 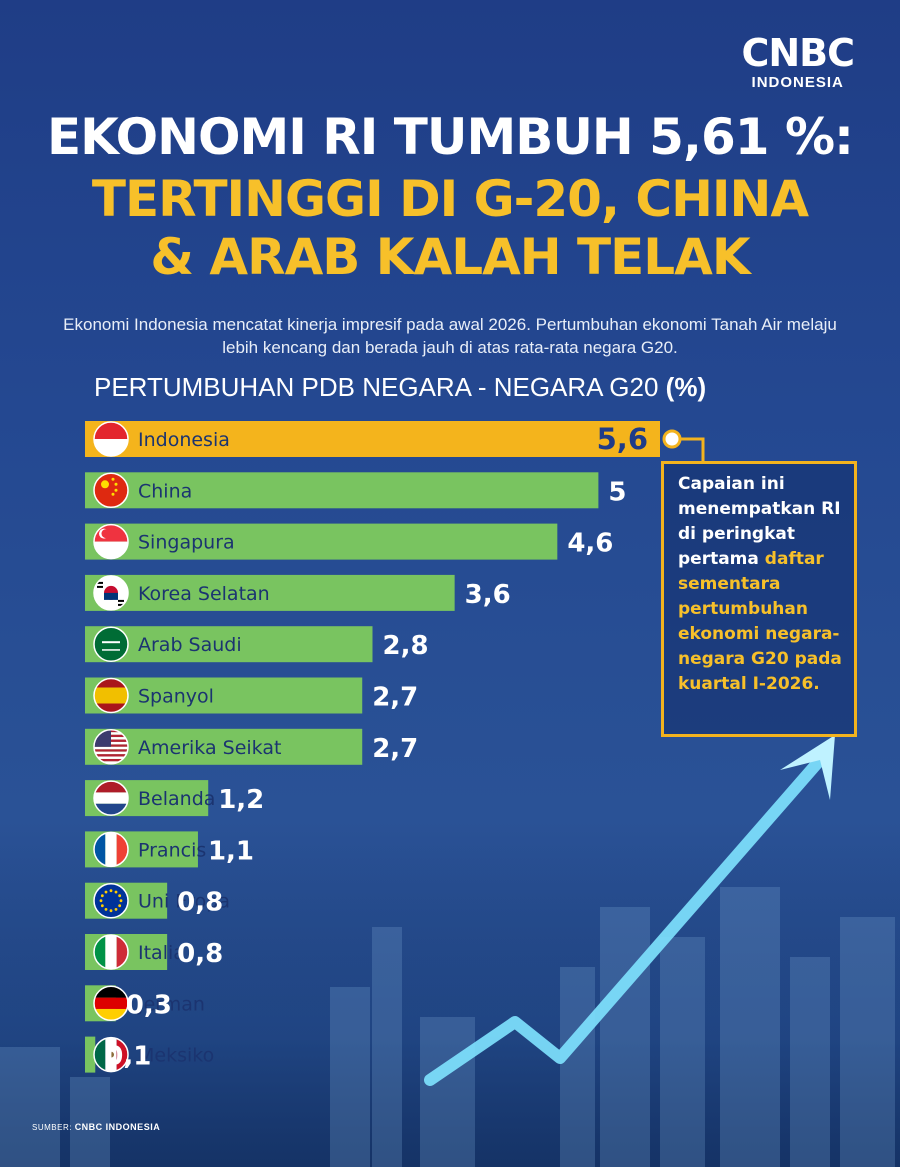 I want to click on logo-sub-text: INDONESIA, so click(x=797, y=82).